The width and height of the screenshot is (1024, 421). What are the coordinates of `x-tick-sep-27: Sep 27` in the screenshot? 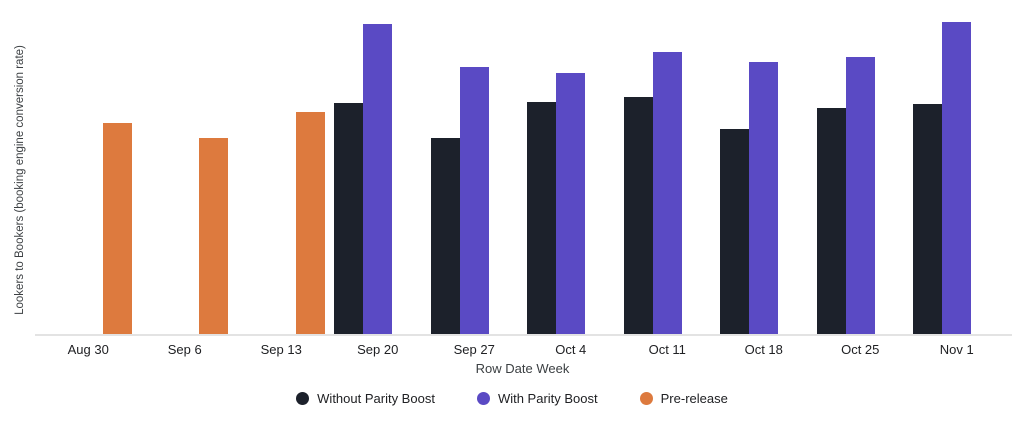 It's located at (474, 349).